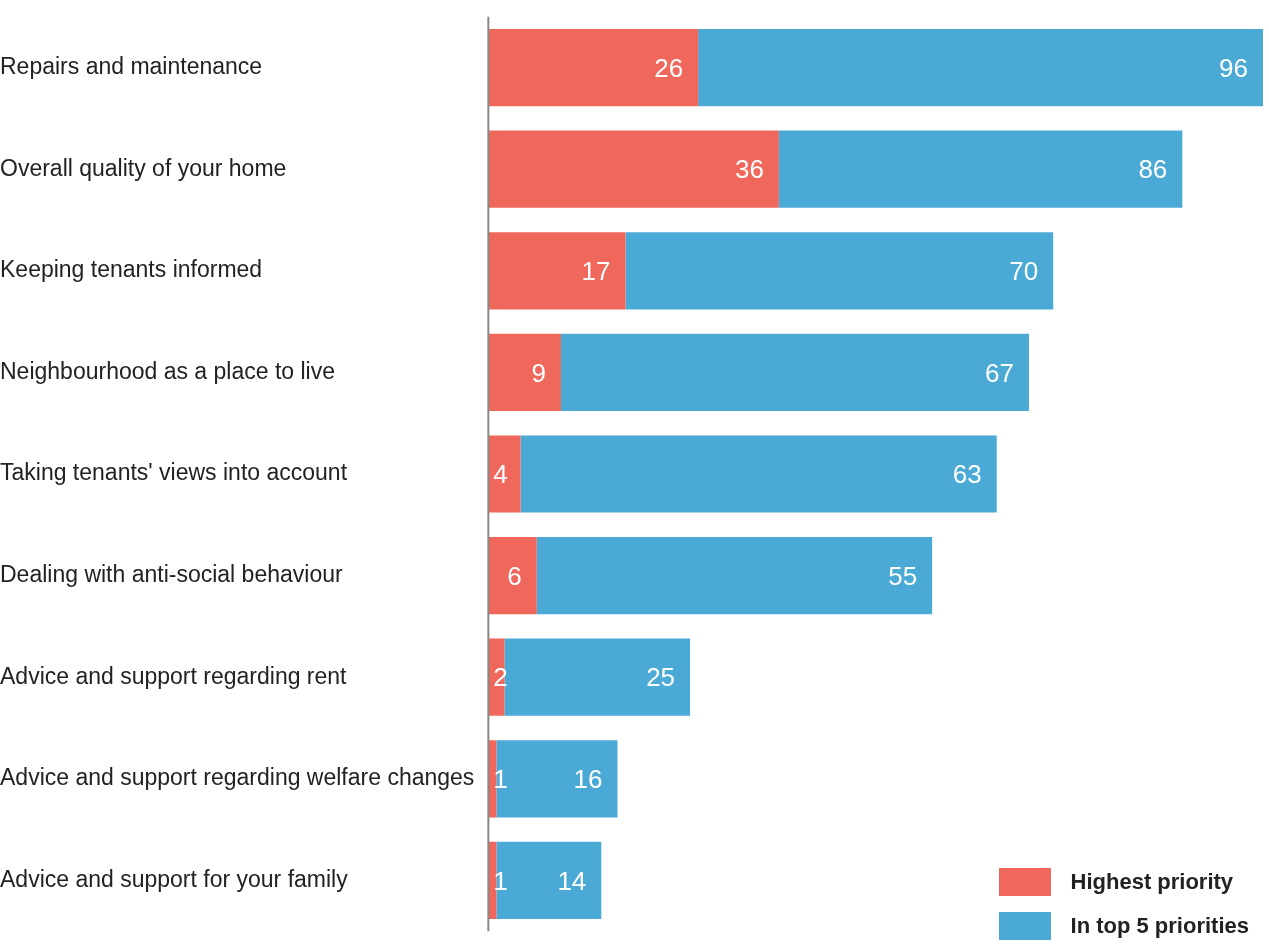 This screenshot has width=1269, height=948. What do you see at coordinates (669, 67) in the screenshot?
I see `data-label: 26` at bounding box center [669, 67].